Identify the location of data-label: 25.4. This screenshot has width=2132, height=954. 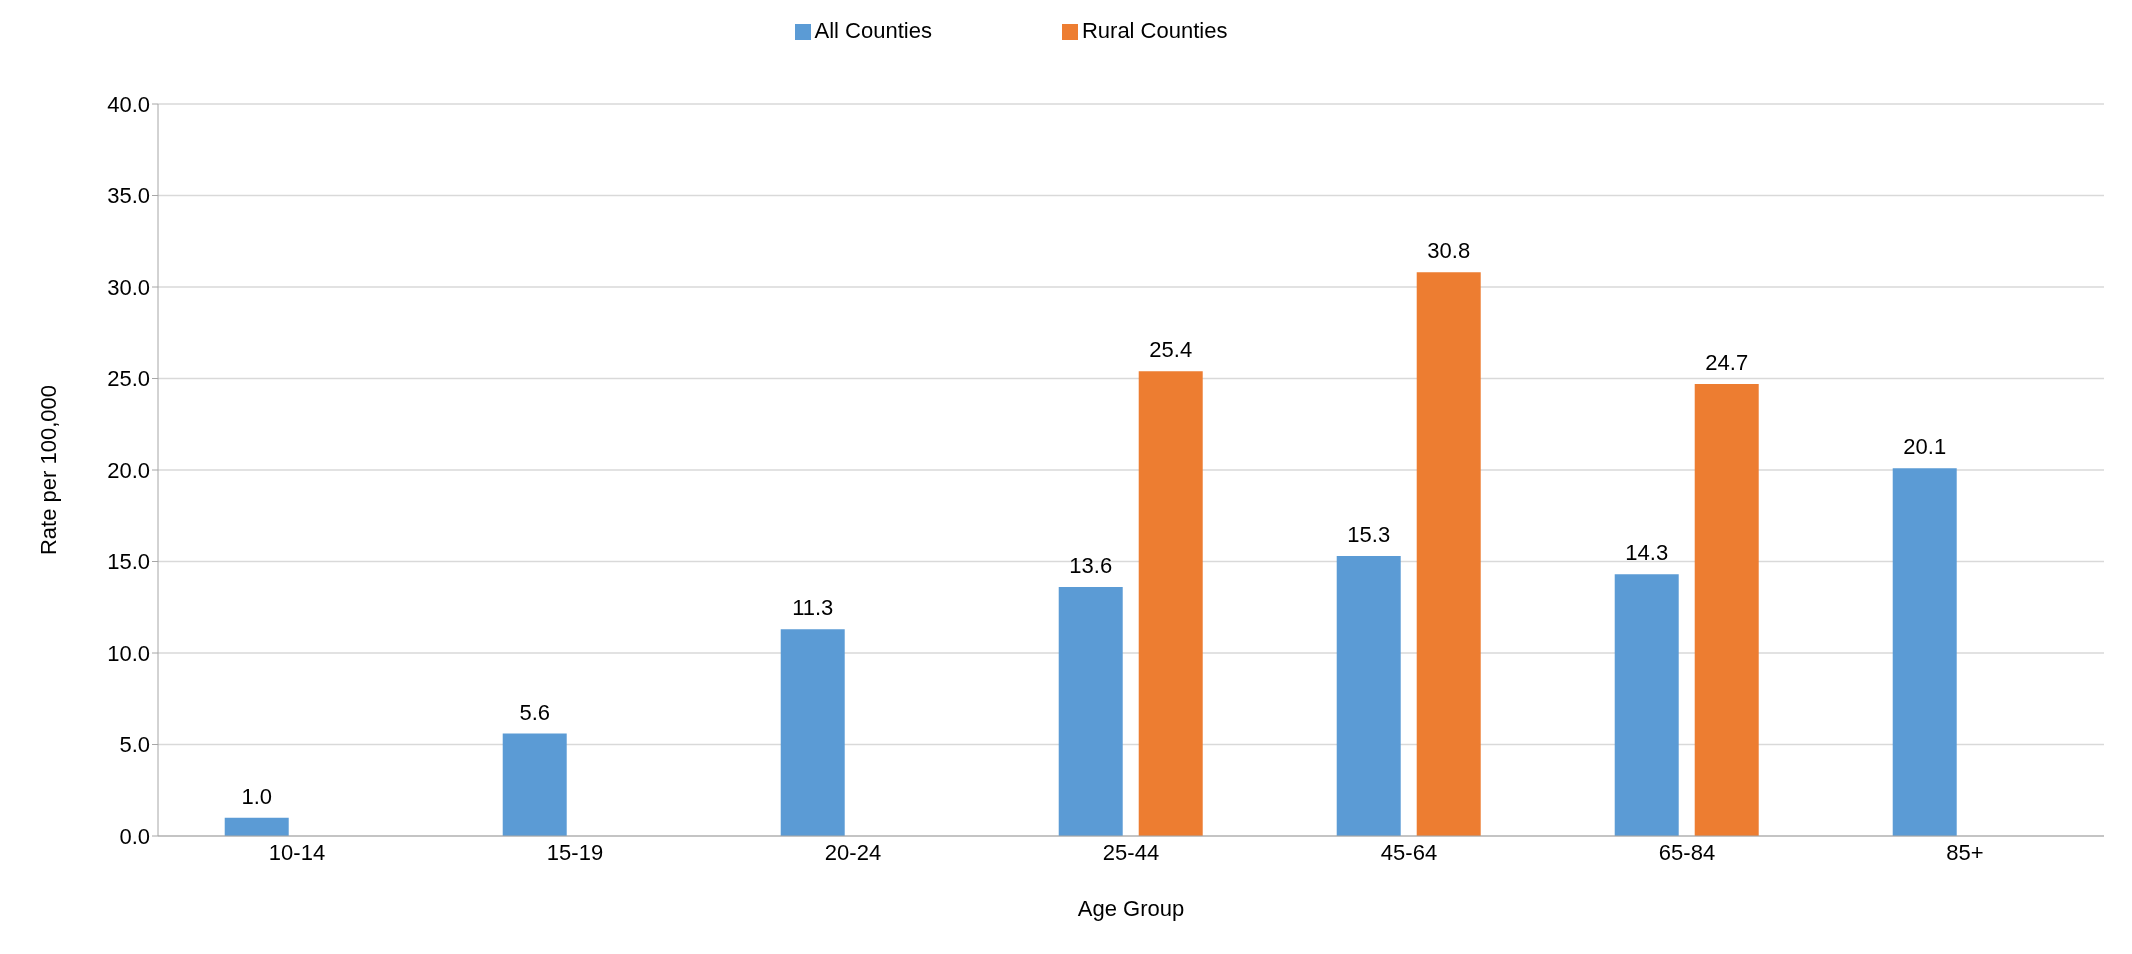
(1171, 350).